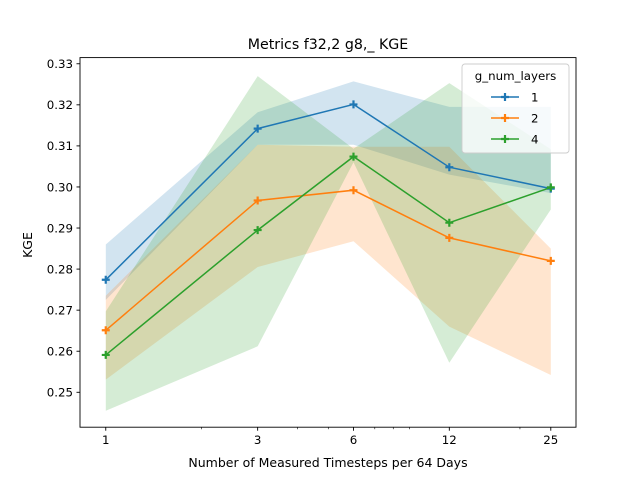 Image resolution: width=640 pixels, height=484 pixels. Describe the element at coordinates (258, 440) in the screenshot. I see `x-tick-label: 3` at that location.